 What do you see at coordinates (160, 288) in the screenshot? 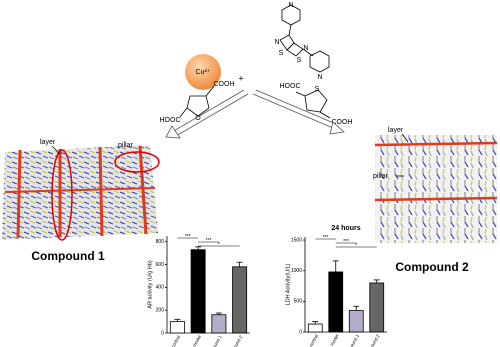
I see `y-tick-label: 400` at bounding box center [160, 288].